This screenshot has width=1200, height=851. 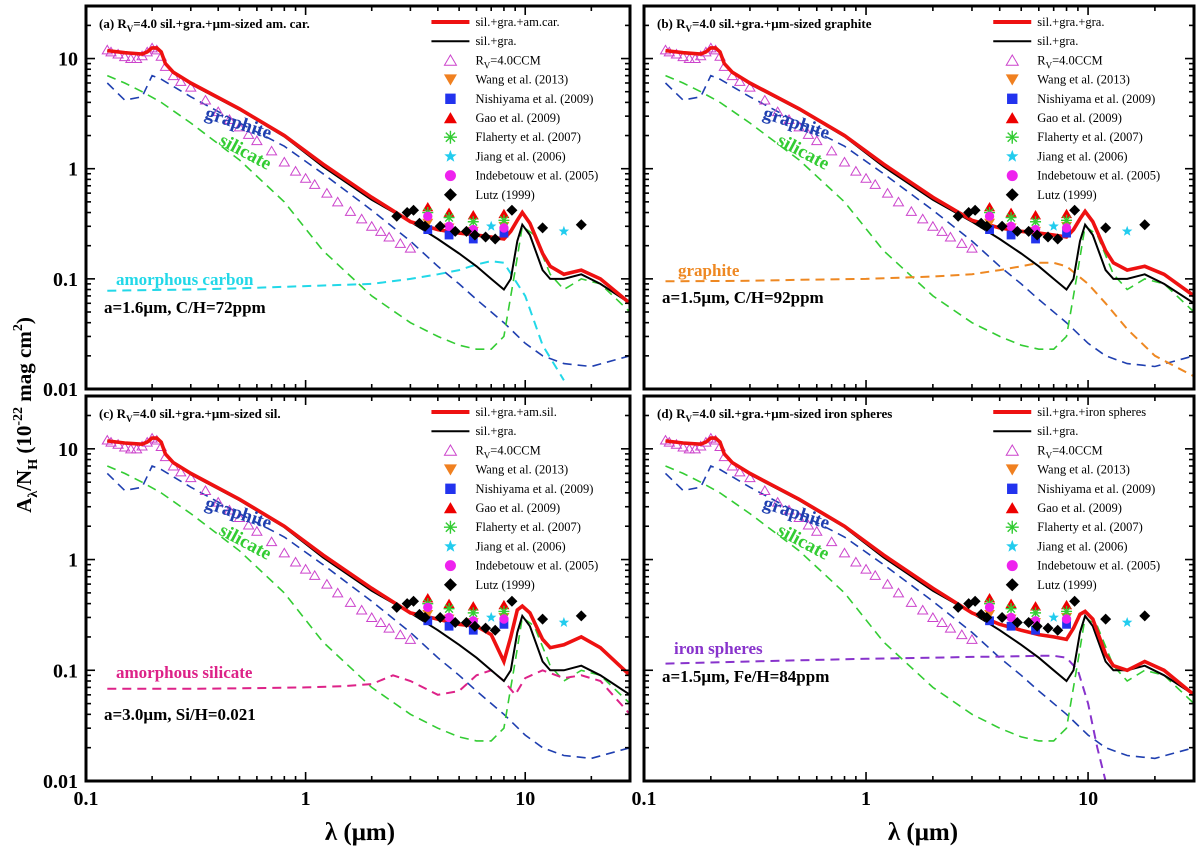 What do you see at coordinates (1057, 41) in the screenshot?
I see `legend-label: sil.+gra.` at bounding box center [1057, 41].